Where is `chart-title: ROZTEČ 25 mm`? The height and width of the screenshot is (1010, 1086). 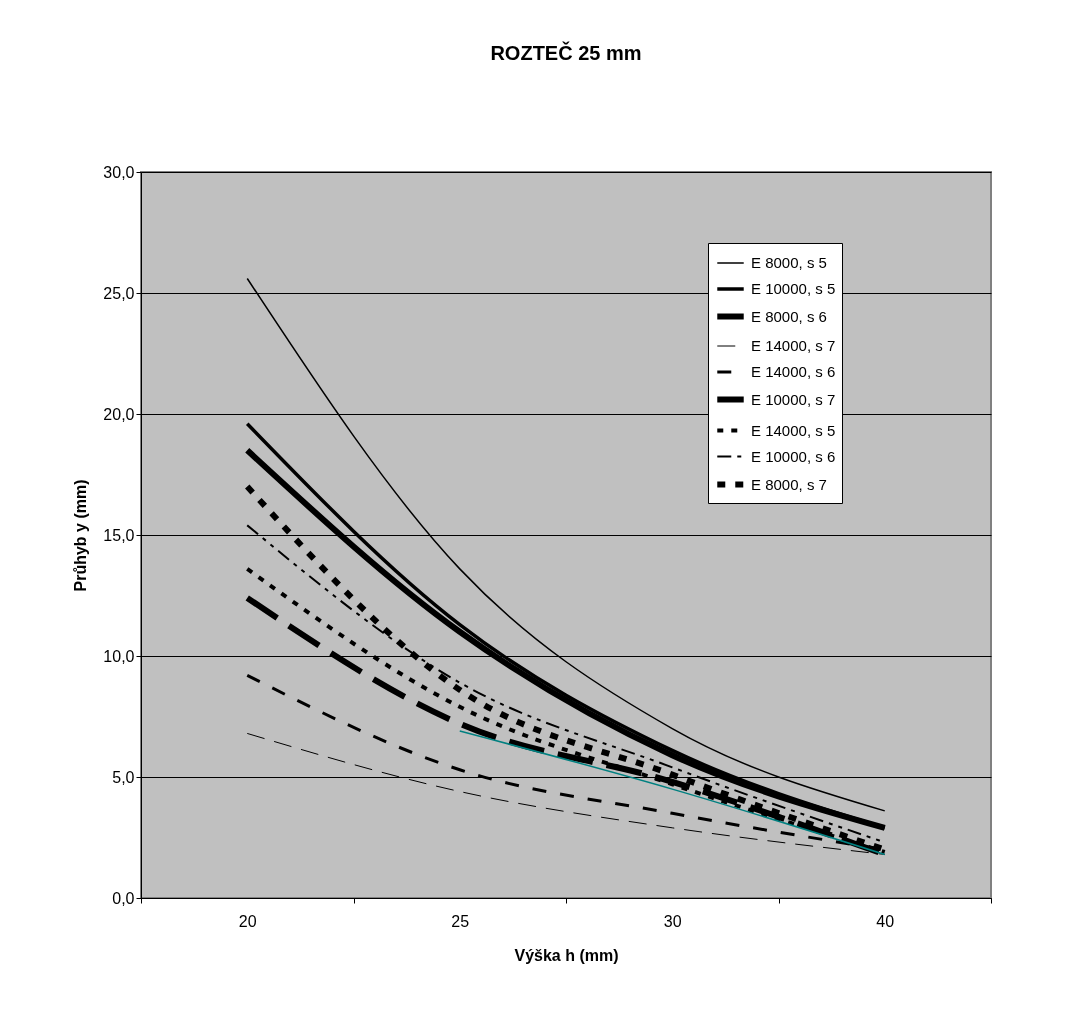 chart-title: ROZTEČ 25 mm is located at coordinates (566, 52).